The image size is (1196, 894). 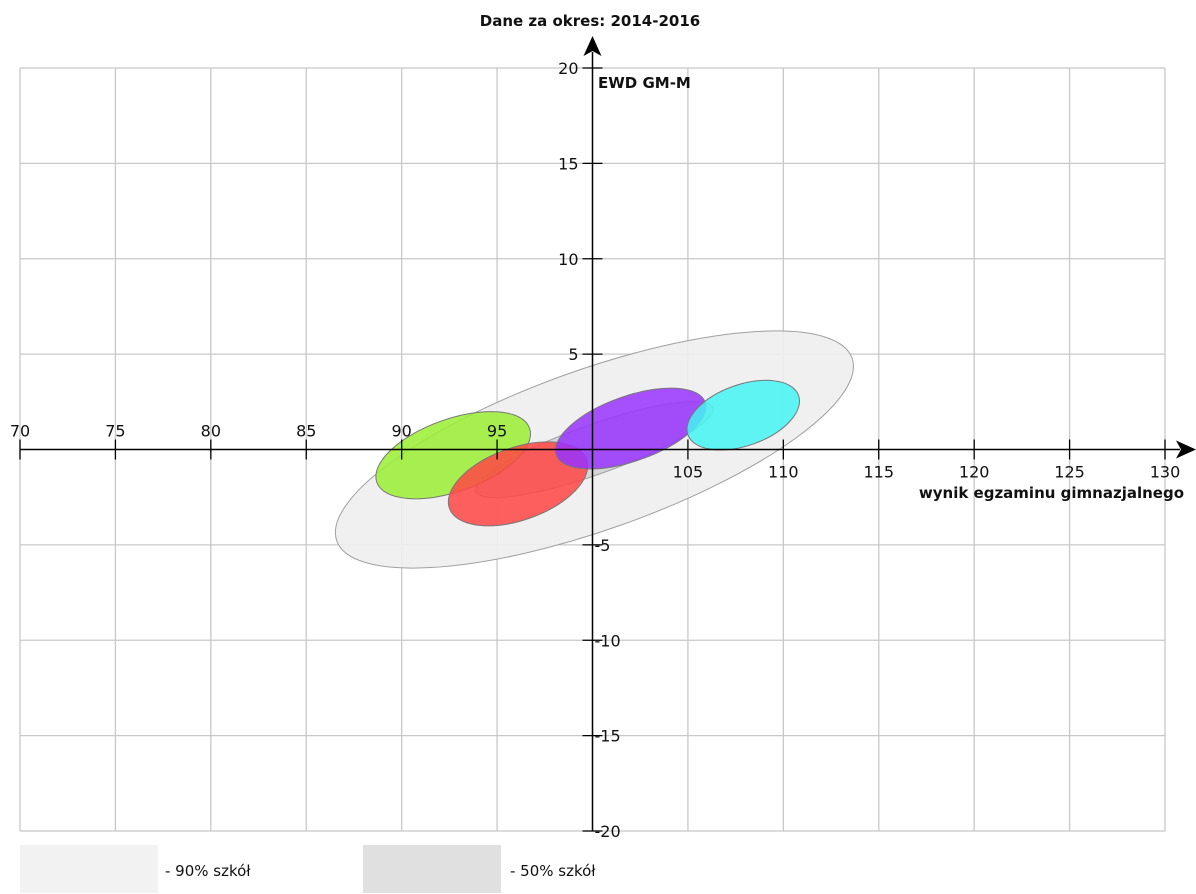 What do you see at coordinates (306, 431) in the screenshot?
I see `x-tick-label: 85` at bounding box center [306, 431].